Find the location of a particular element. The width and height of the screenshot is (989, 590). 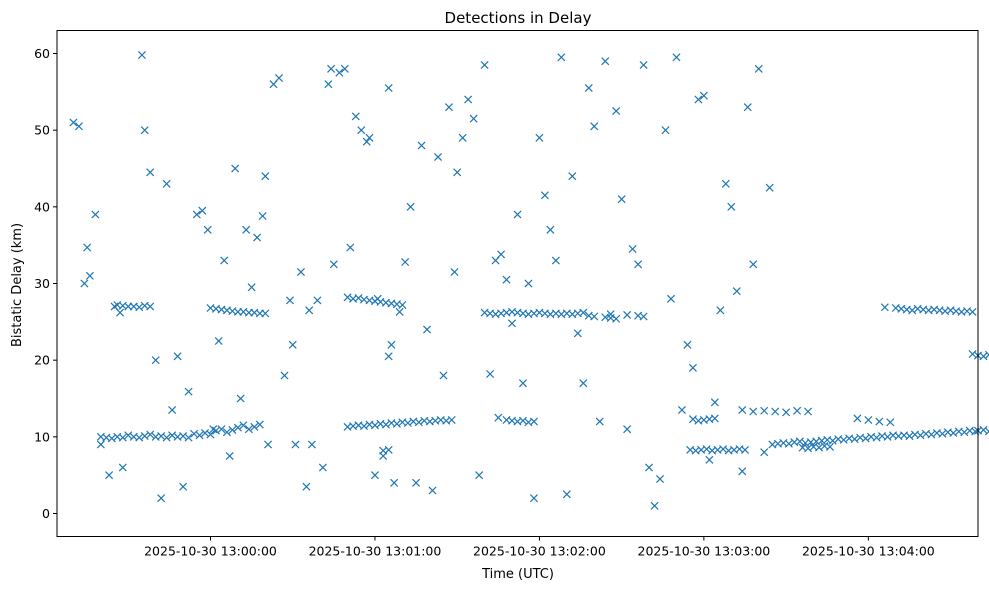

x-tick-label: 2025-10-30 13:04:00 is located at coordinates (868, 551).